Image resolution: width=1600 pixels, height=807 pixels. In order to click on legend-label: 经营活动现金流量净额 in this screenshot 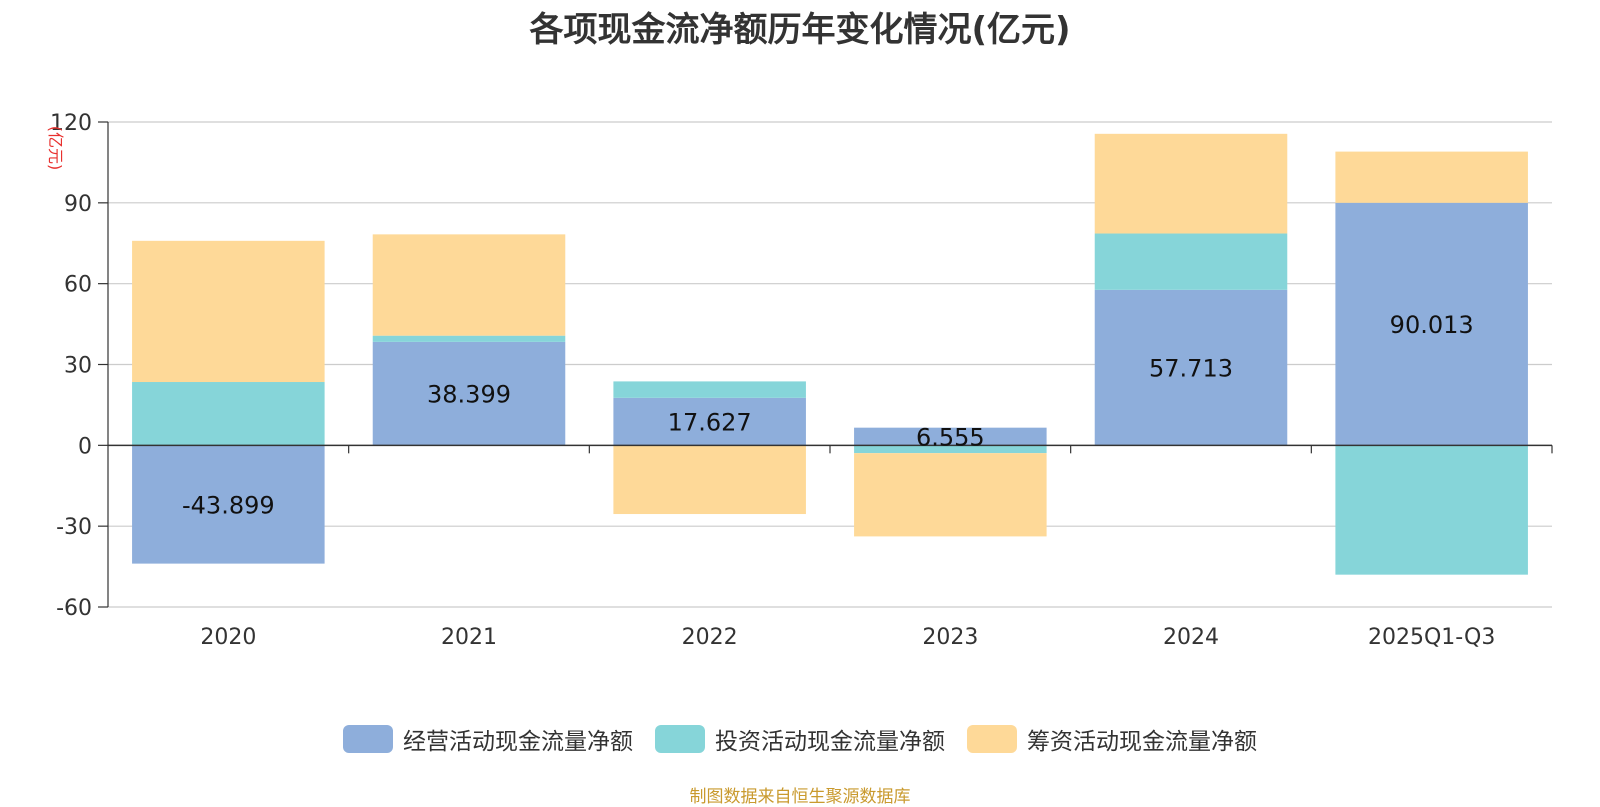, I will do `click(518, 742)`.